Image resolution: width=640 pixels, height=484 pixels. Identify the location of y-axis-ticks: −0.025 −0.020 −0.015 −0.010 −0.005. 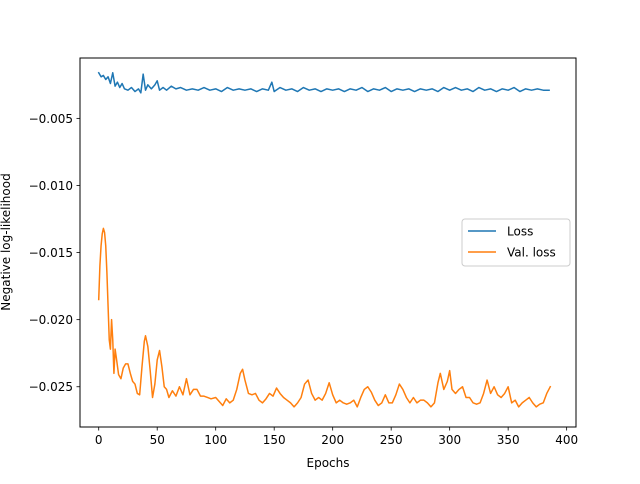
(54, 253).